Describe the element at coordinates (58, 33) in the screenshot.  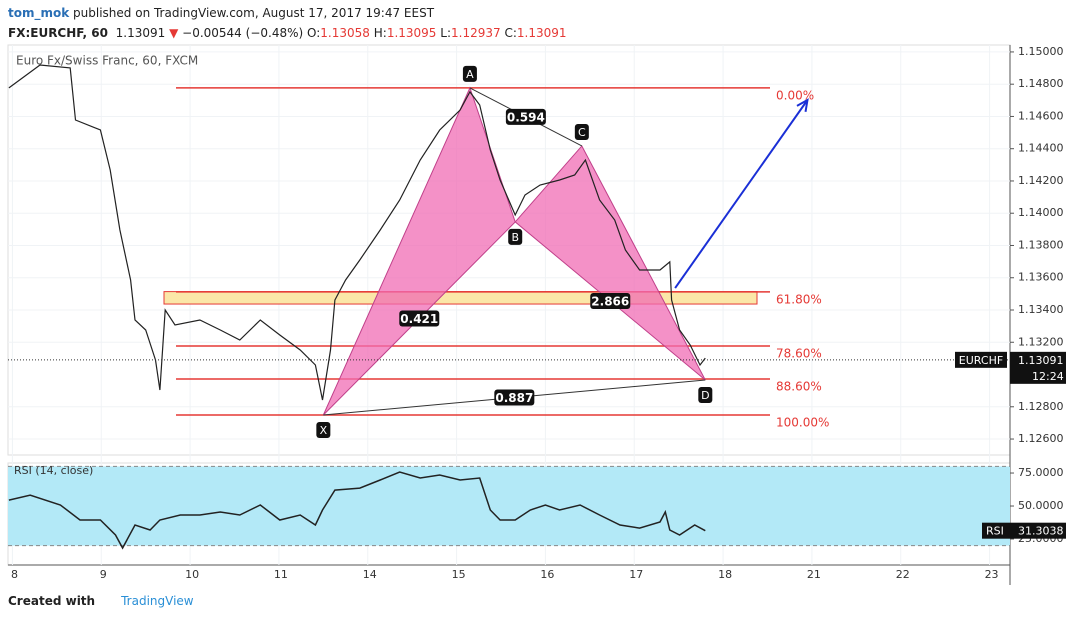
I see `symbol: FX:EURCHF, 60` at that location.